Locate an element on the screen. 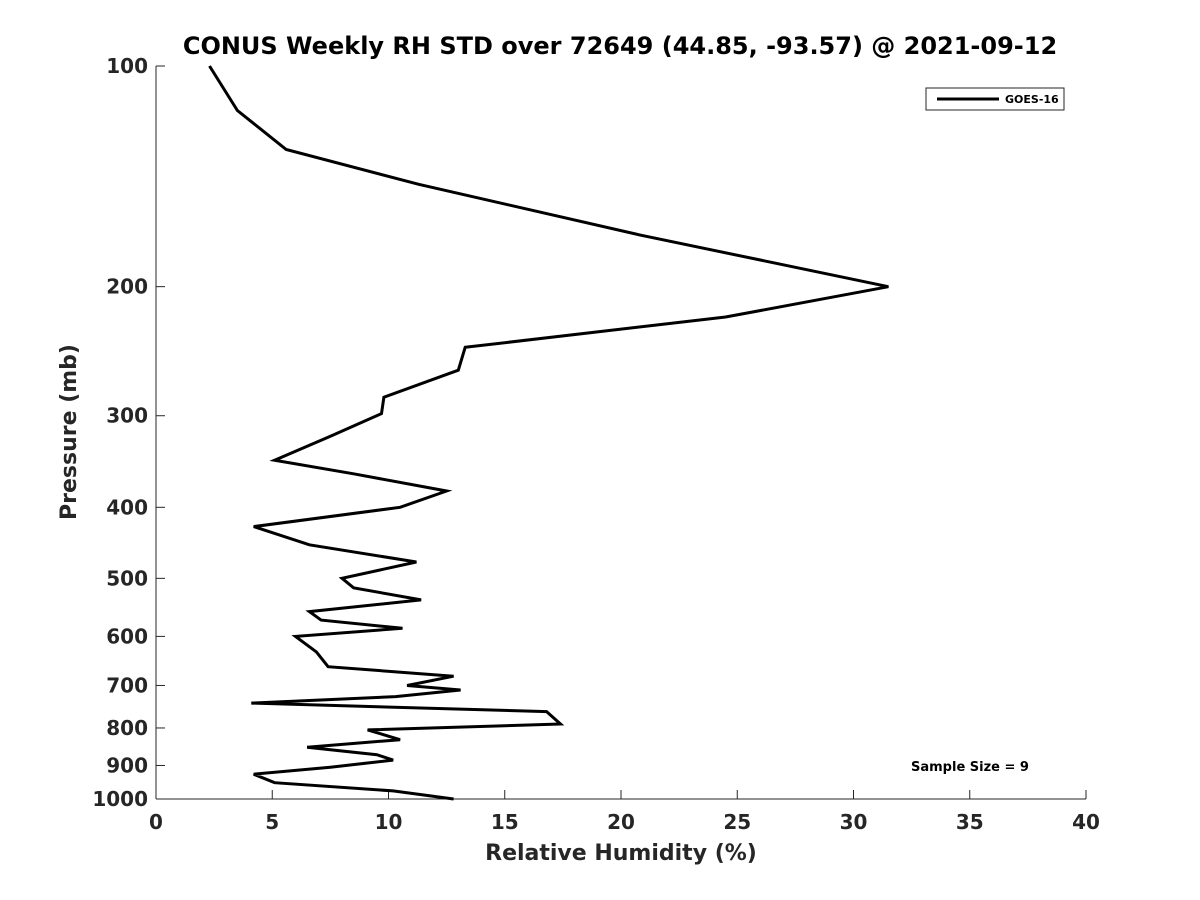 This screenshot has height=900, width=1200. x-axis-title: Relative Humidity (%) is located at coordinates (621, 853).